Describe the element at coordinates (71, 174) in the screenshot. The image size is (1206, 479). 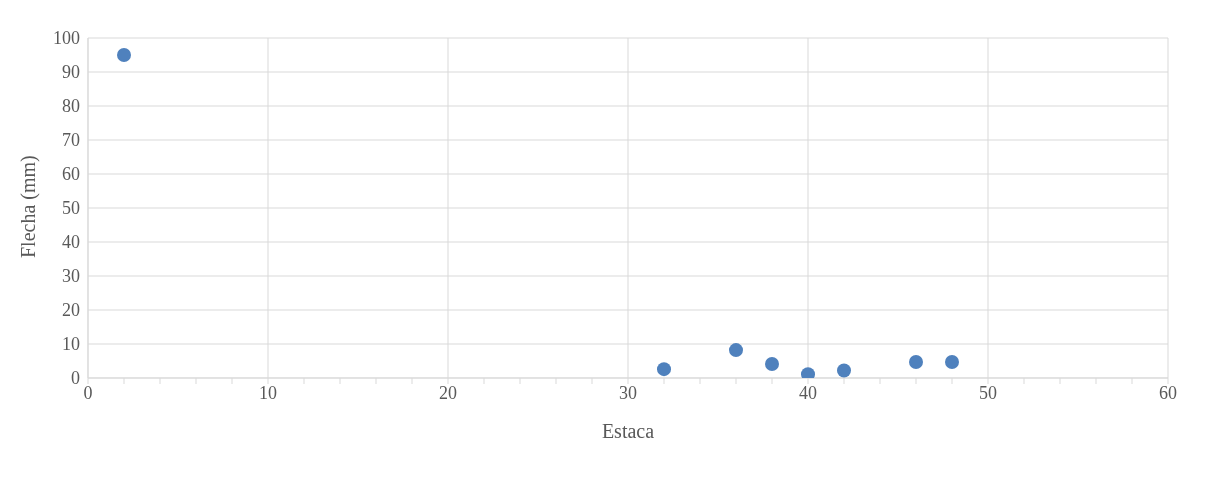
I see `y-tick-label: 60` at that location.